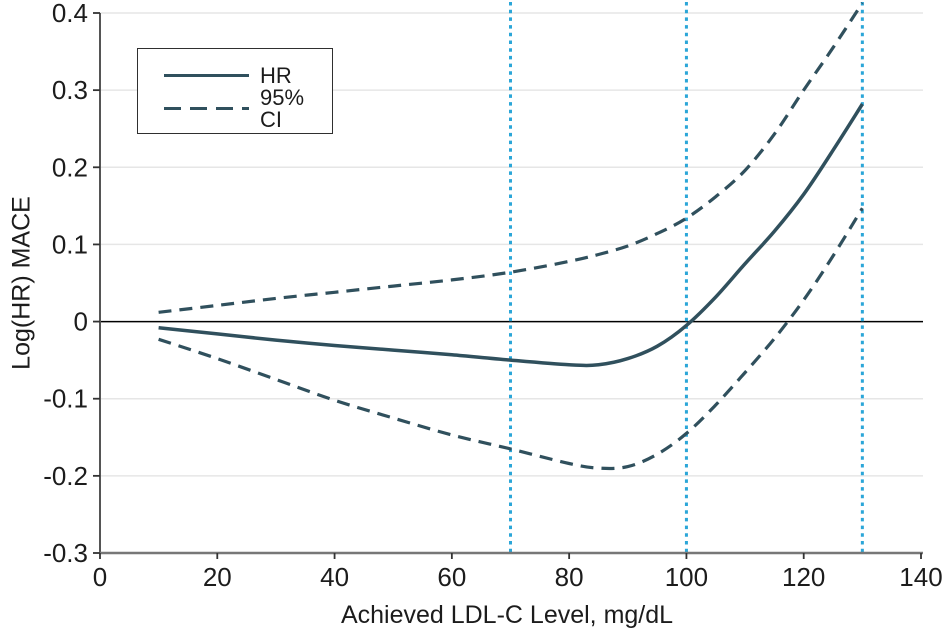  What do you see at coordinates (920, 577) in the screenshot?
I see `x-tick-label: 140` at bounding box center [920, 577].